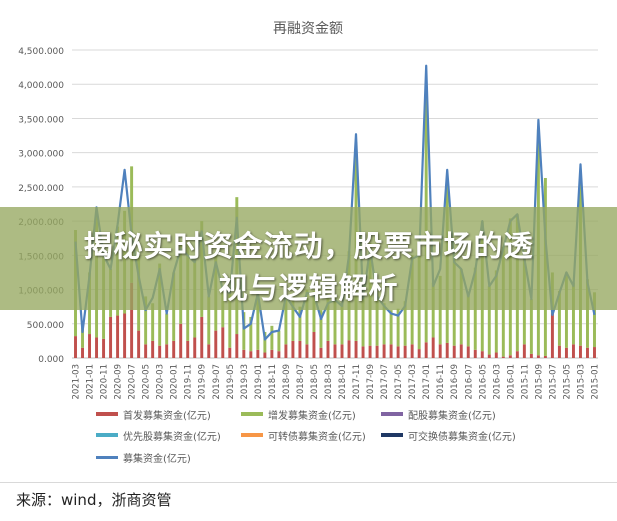 The height and width of the screenshot is (521, 617). Describe the element at coordinates (392, 435) in the screenshot. I see `legend-swatch-exchangeable` at that location.